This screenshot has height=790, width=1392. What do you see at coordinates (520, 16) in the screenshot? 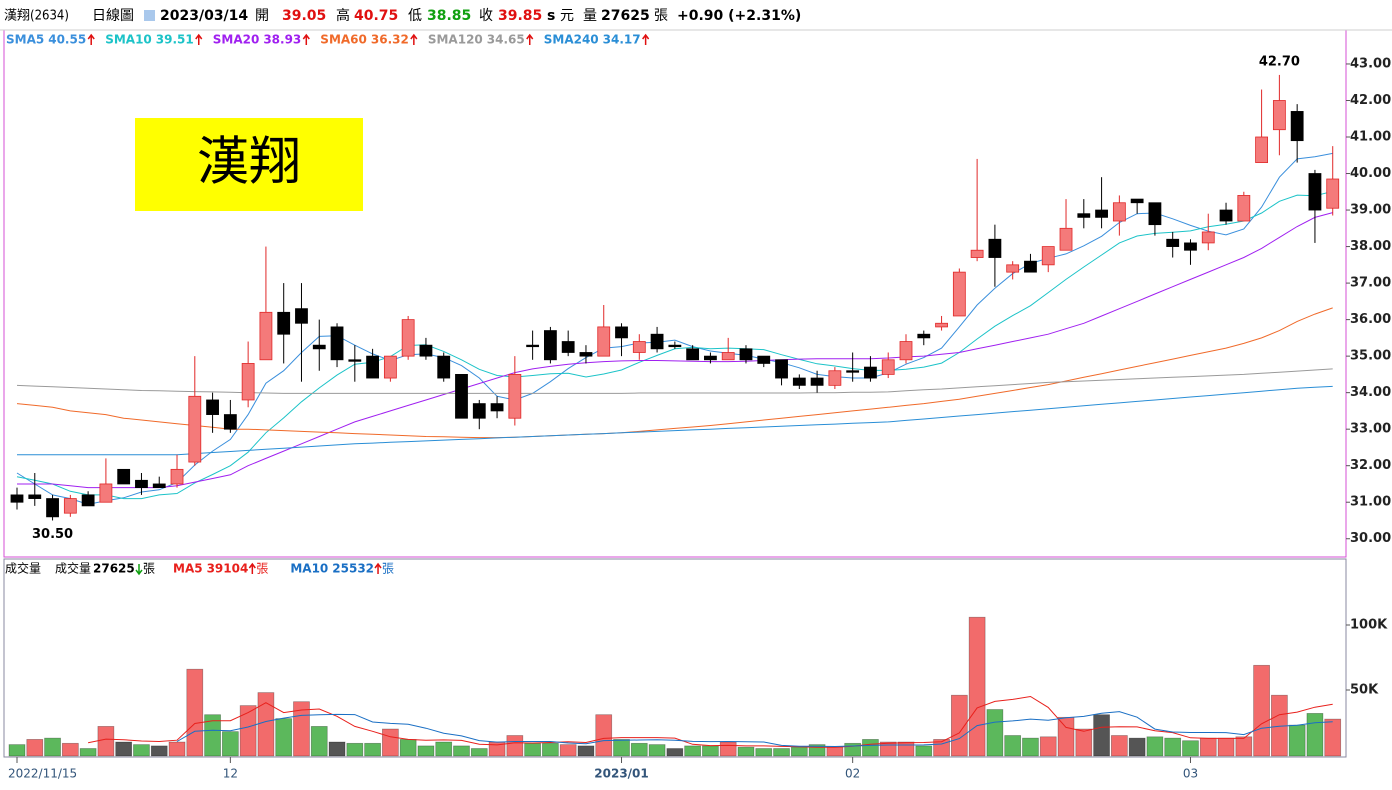
I see `close-value: 39.85` at bounding box center [520, 16].